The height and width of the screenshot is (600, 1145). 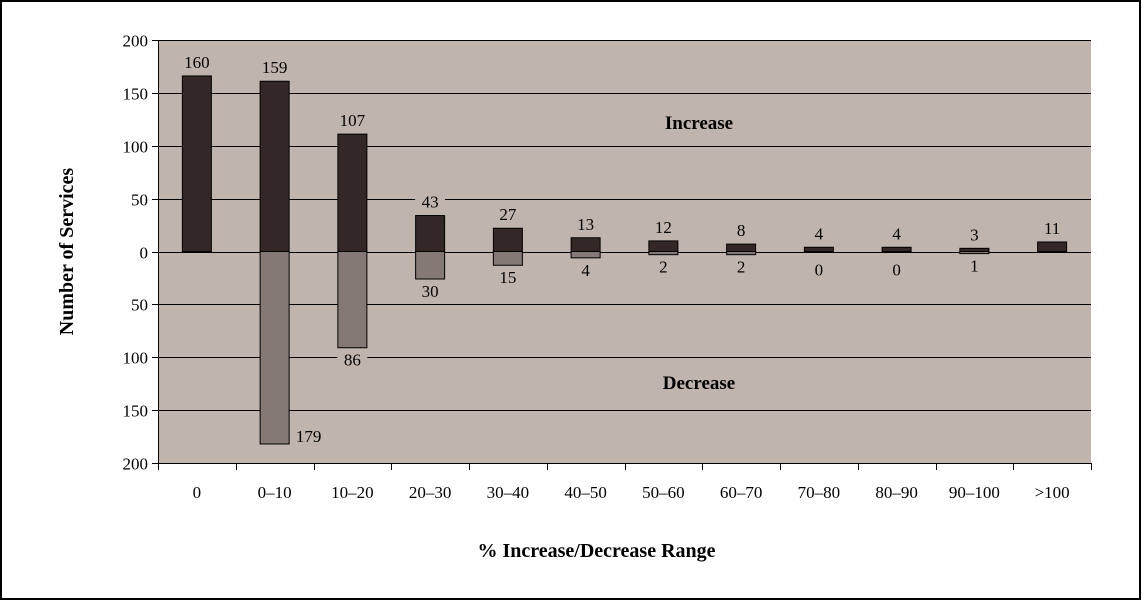 I want to click on y-axis-label: Number of Services, so click(x=67, y=252).